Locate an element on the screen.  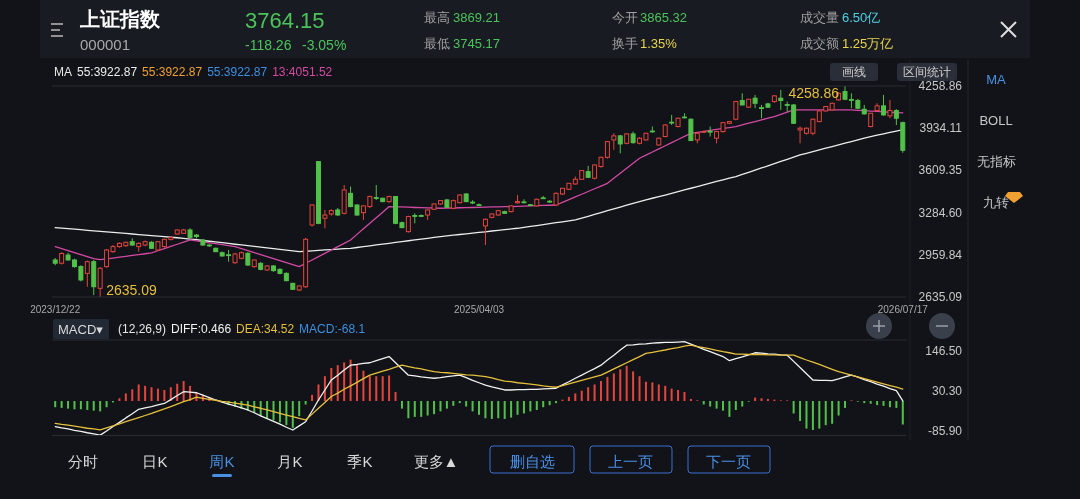
text: 3745.17 is located at coordinates (476, 43).